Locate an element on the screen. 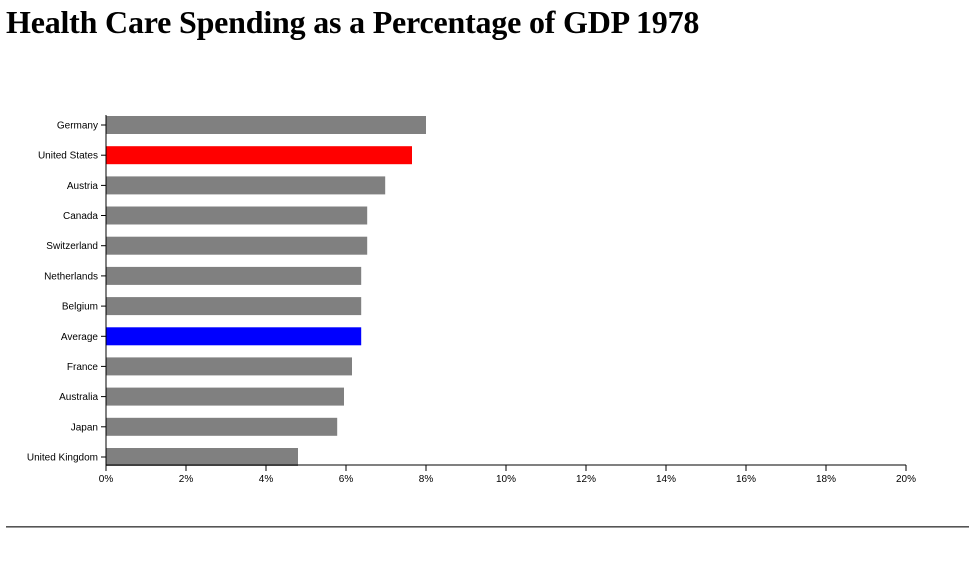 This screenshot has width=969, height=565. bar-netherlands is located at coordinates (234, 275).